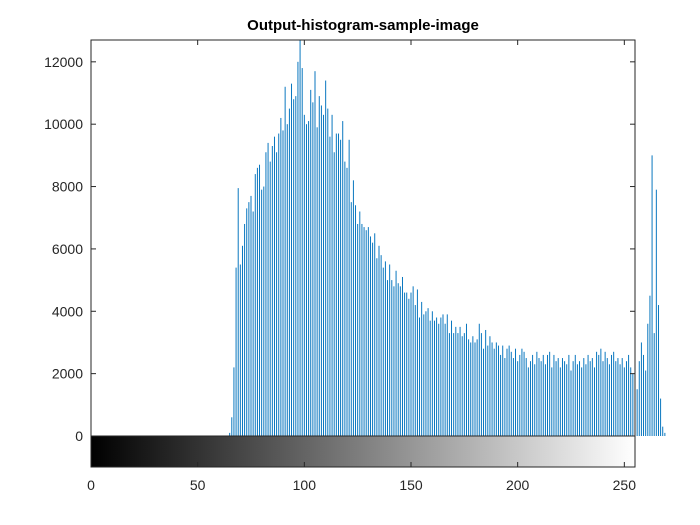 This screenshot has width=700, height=525. Describe the element at coordinates (63, 124) in the screenshot. I see `y-tick-label: 10000` at that location.